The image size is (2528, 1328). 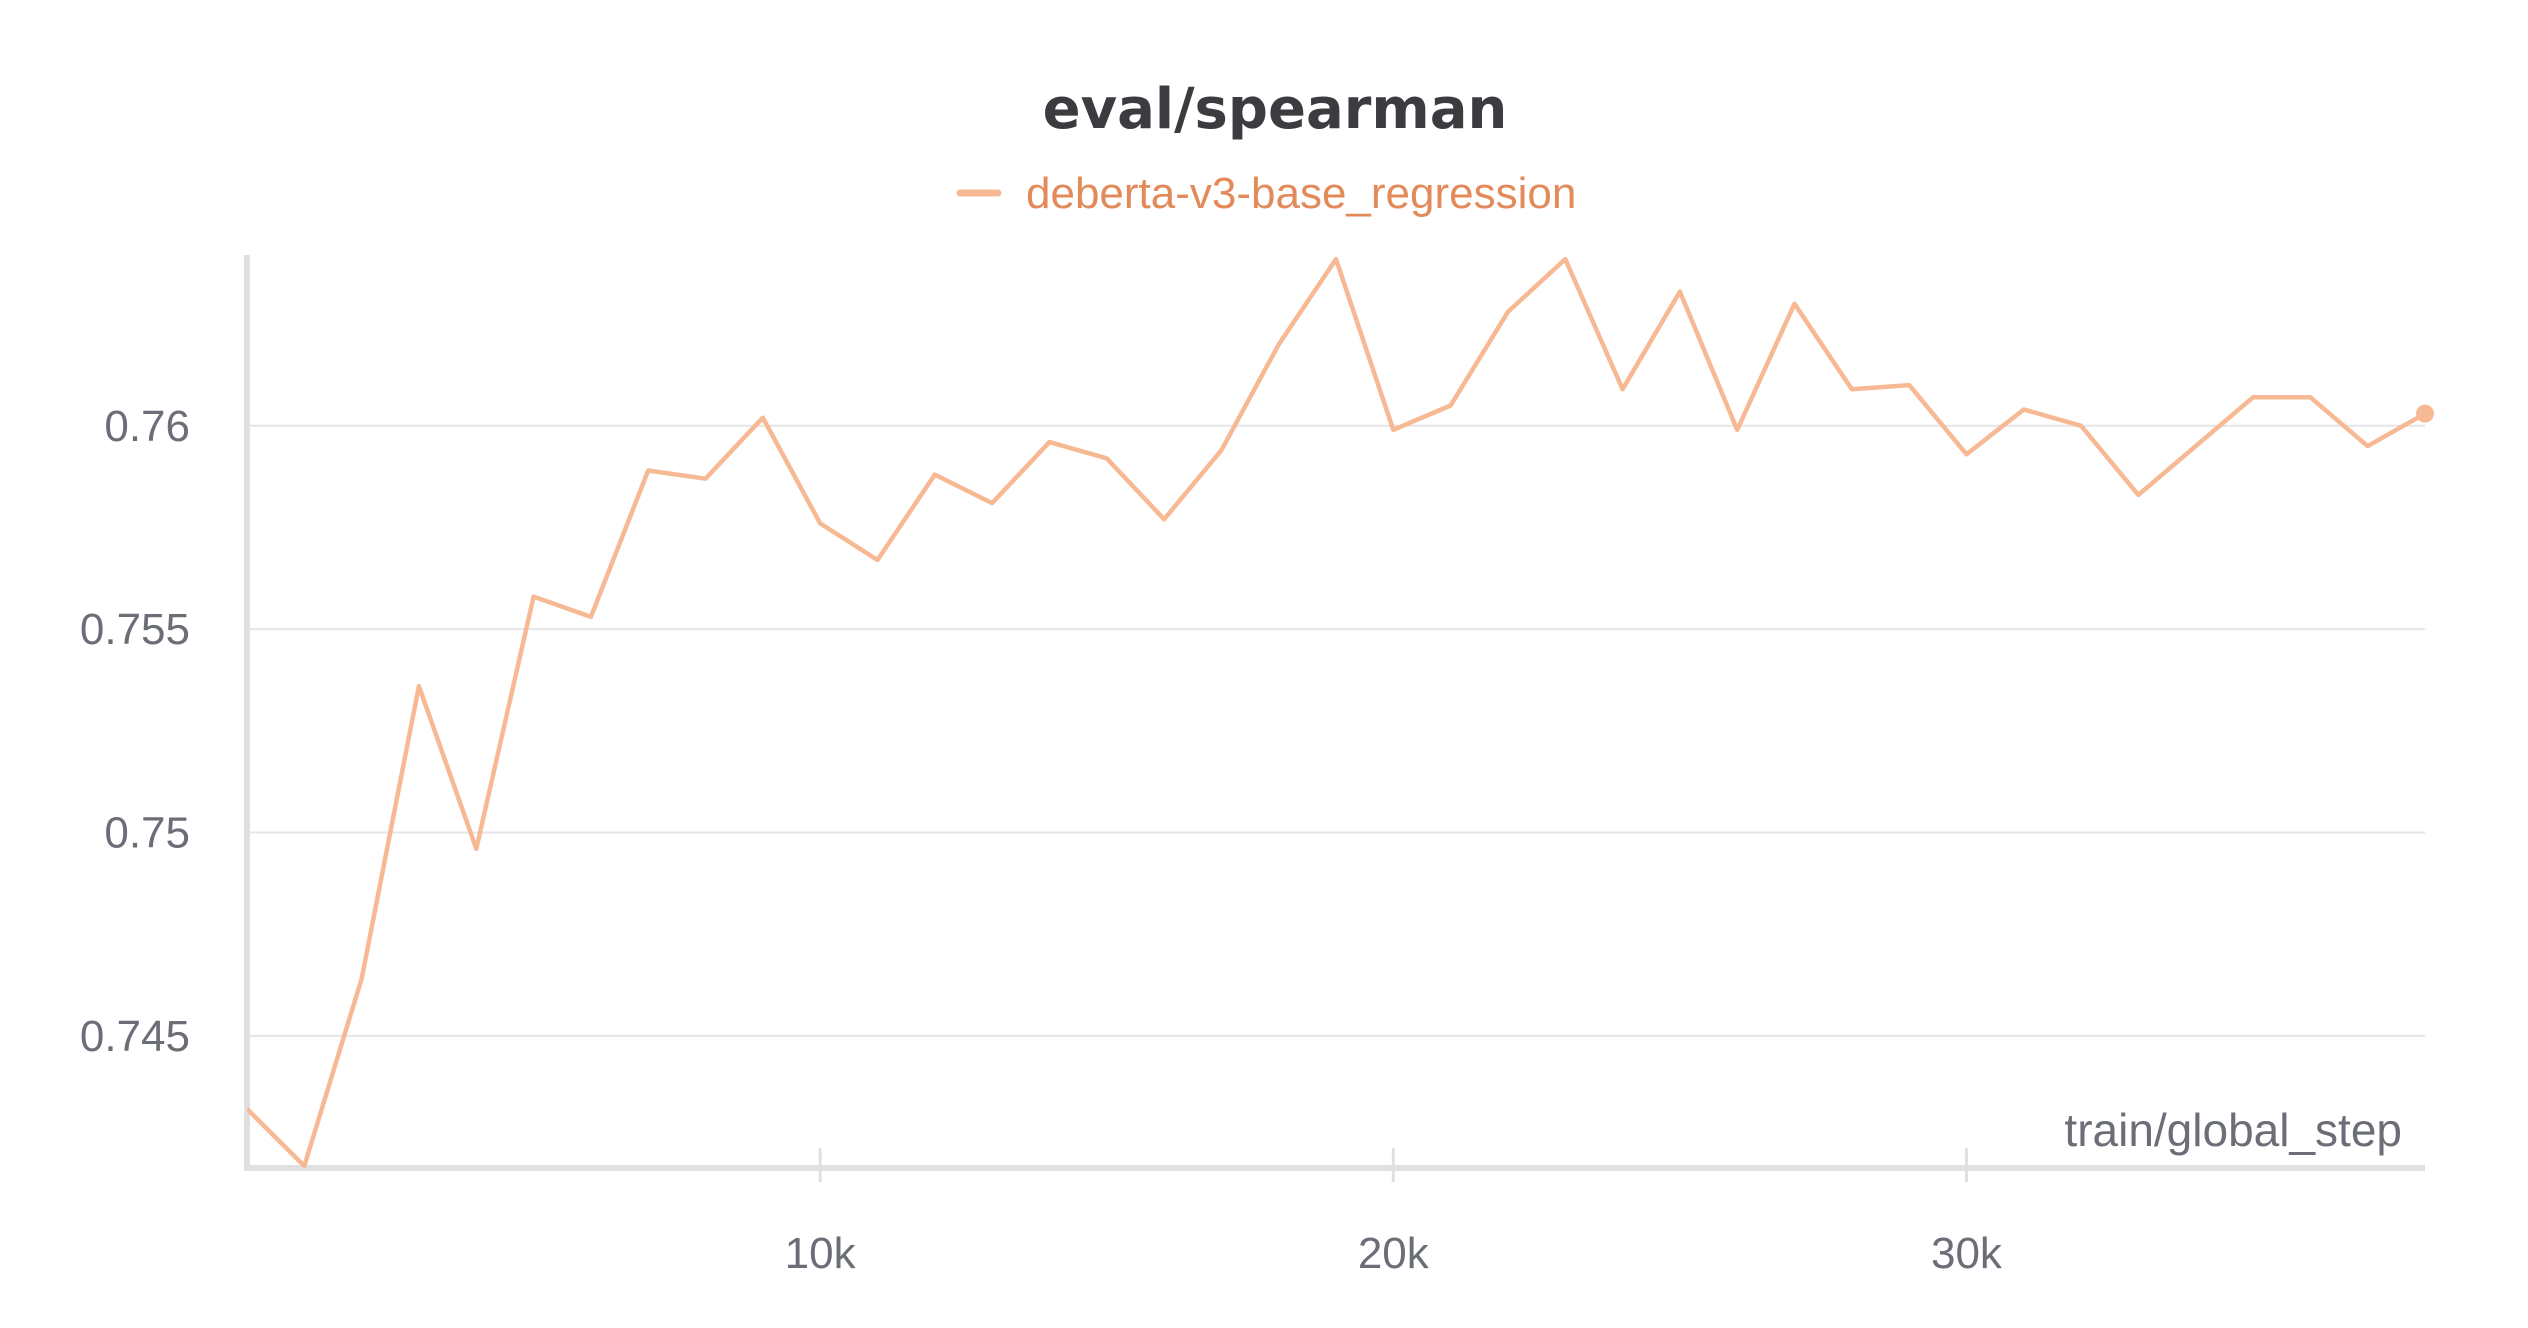 What do you see at coordinates (1275, 109) in the screenshot?
I see `chart-title: eval/spearman` at bounding box center [1275, 109].